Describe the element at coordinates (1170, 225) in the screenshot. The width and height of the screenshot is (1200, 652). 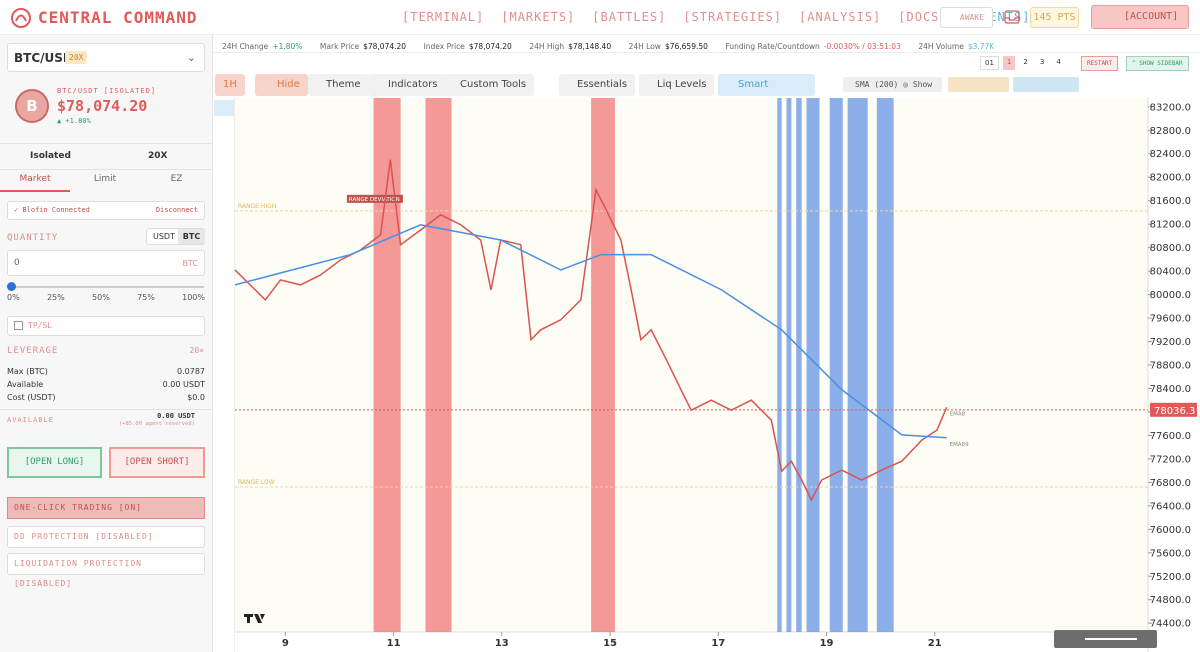
I see `y-tick-label: 81200.0` at that location.